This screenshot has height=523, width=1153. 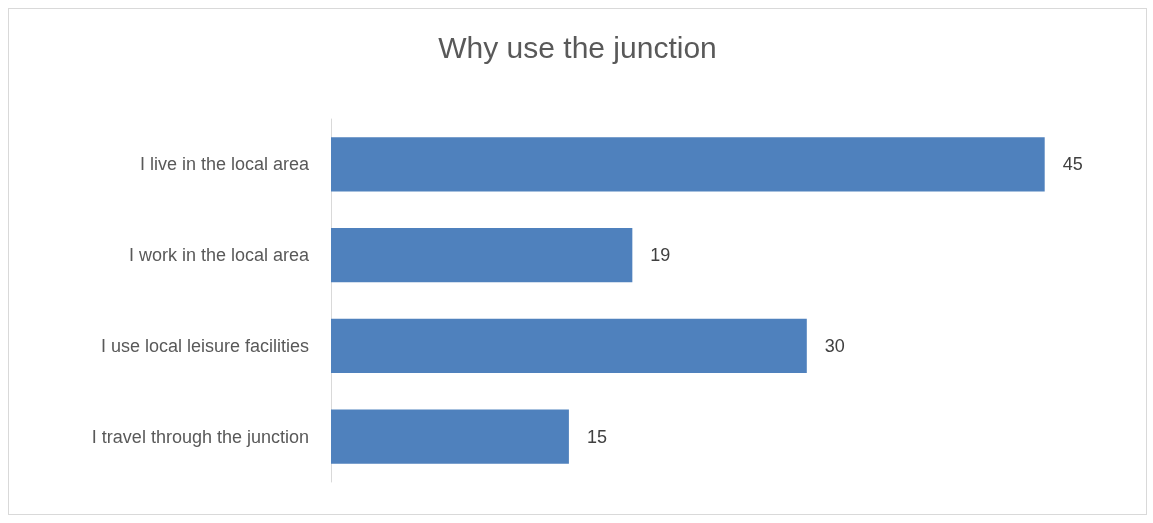 What do you see at coordinates (577, 47) in the screenshot?
I see `chart-title: Why use the junction` at bounding box center [577, 47].